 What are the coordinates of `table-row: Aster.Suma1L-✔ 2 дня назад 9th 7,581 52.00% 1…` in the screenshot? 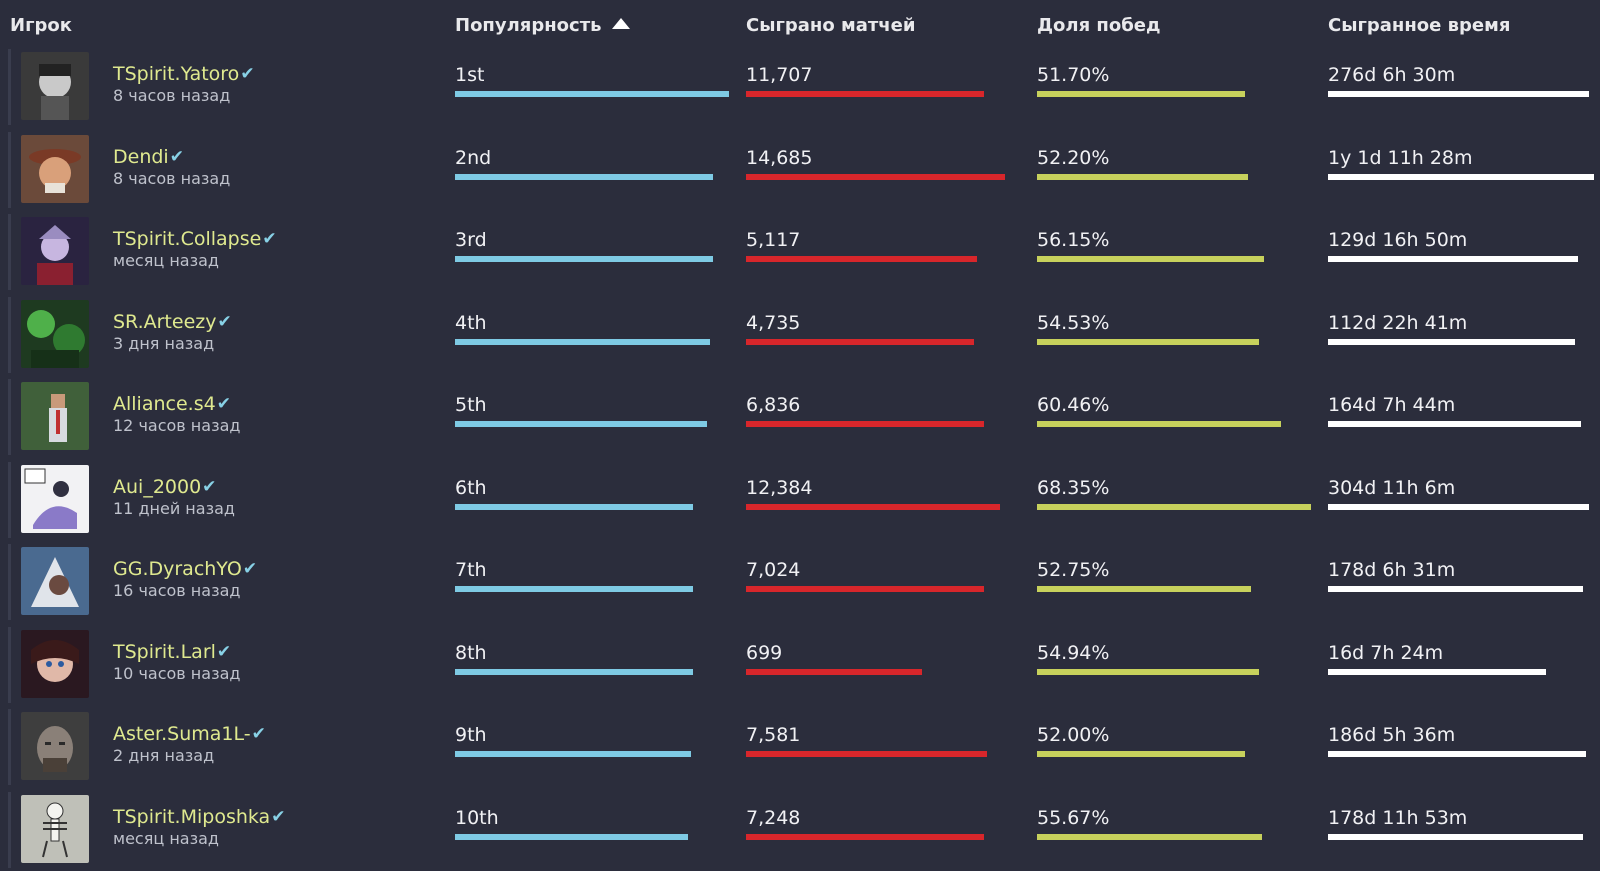 It's located at (800, 747).